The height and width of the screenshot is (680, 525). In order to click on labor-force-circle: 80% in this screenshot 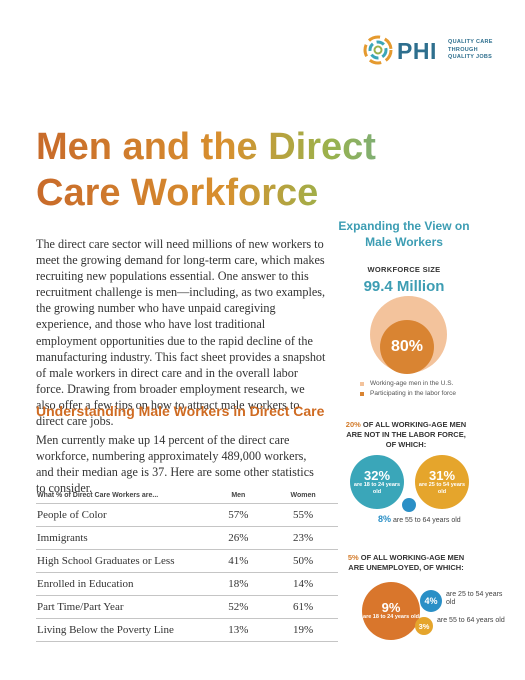, I will do `click(407, 347)`.